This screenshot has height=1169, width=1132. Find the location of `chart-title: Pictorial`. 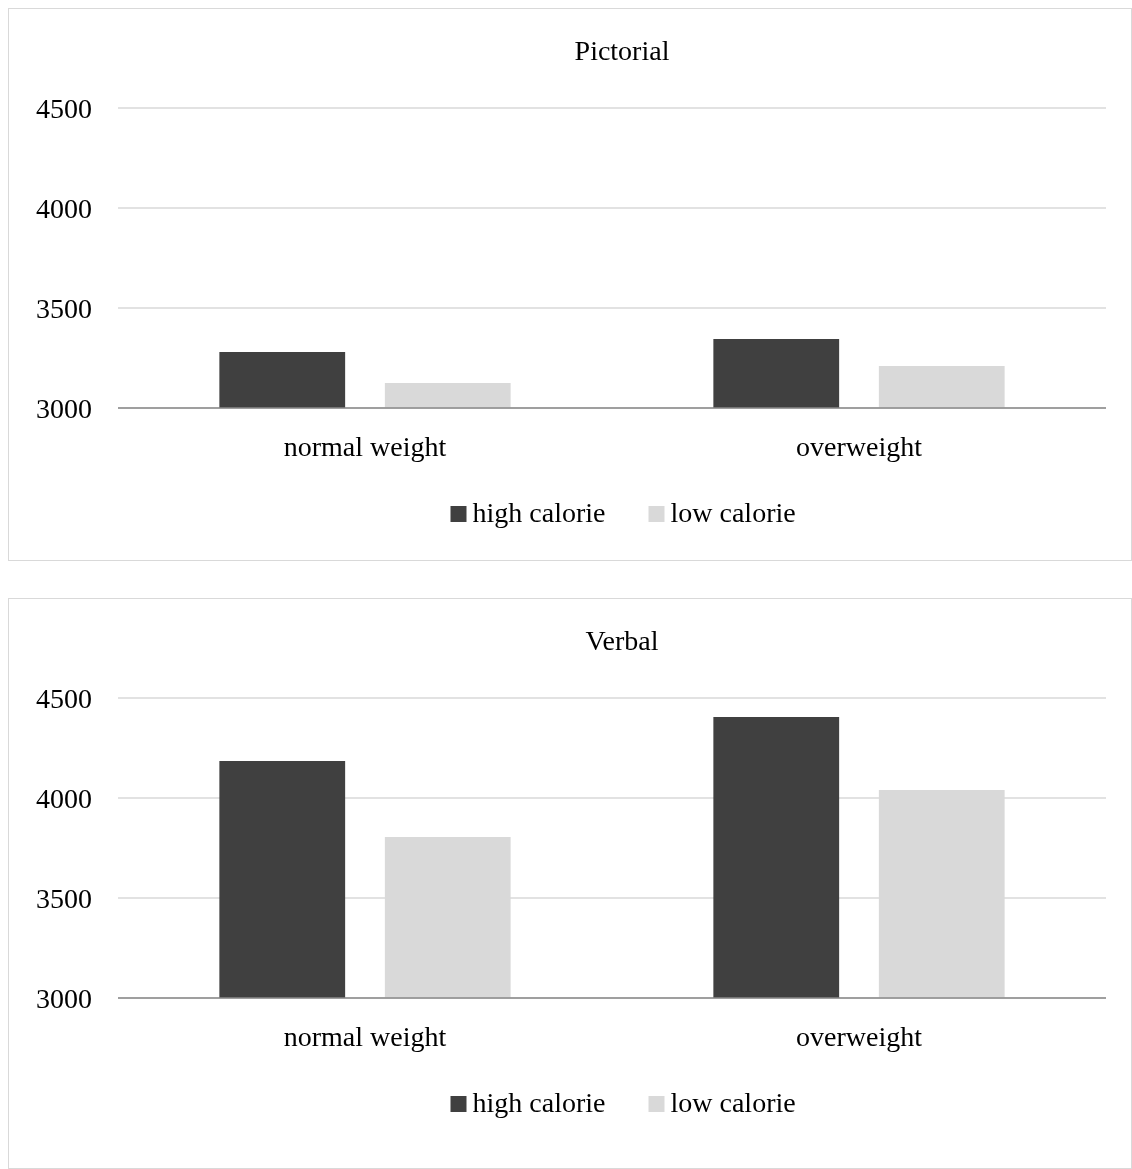

chart-title: Pictorial is located at coordinates (622, 50).